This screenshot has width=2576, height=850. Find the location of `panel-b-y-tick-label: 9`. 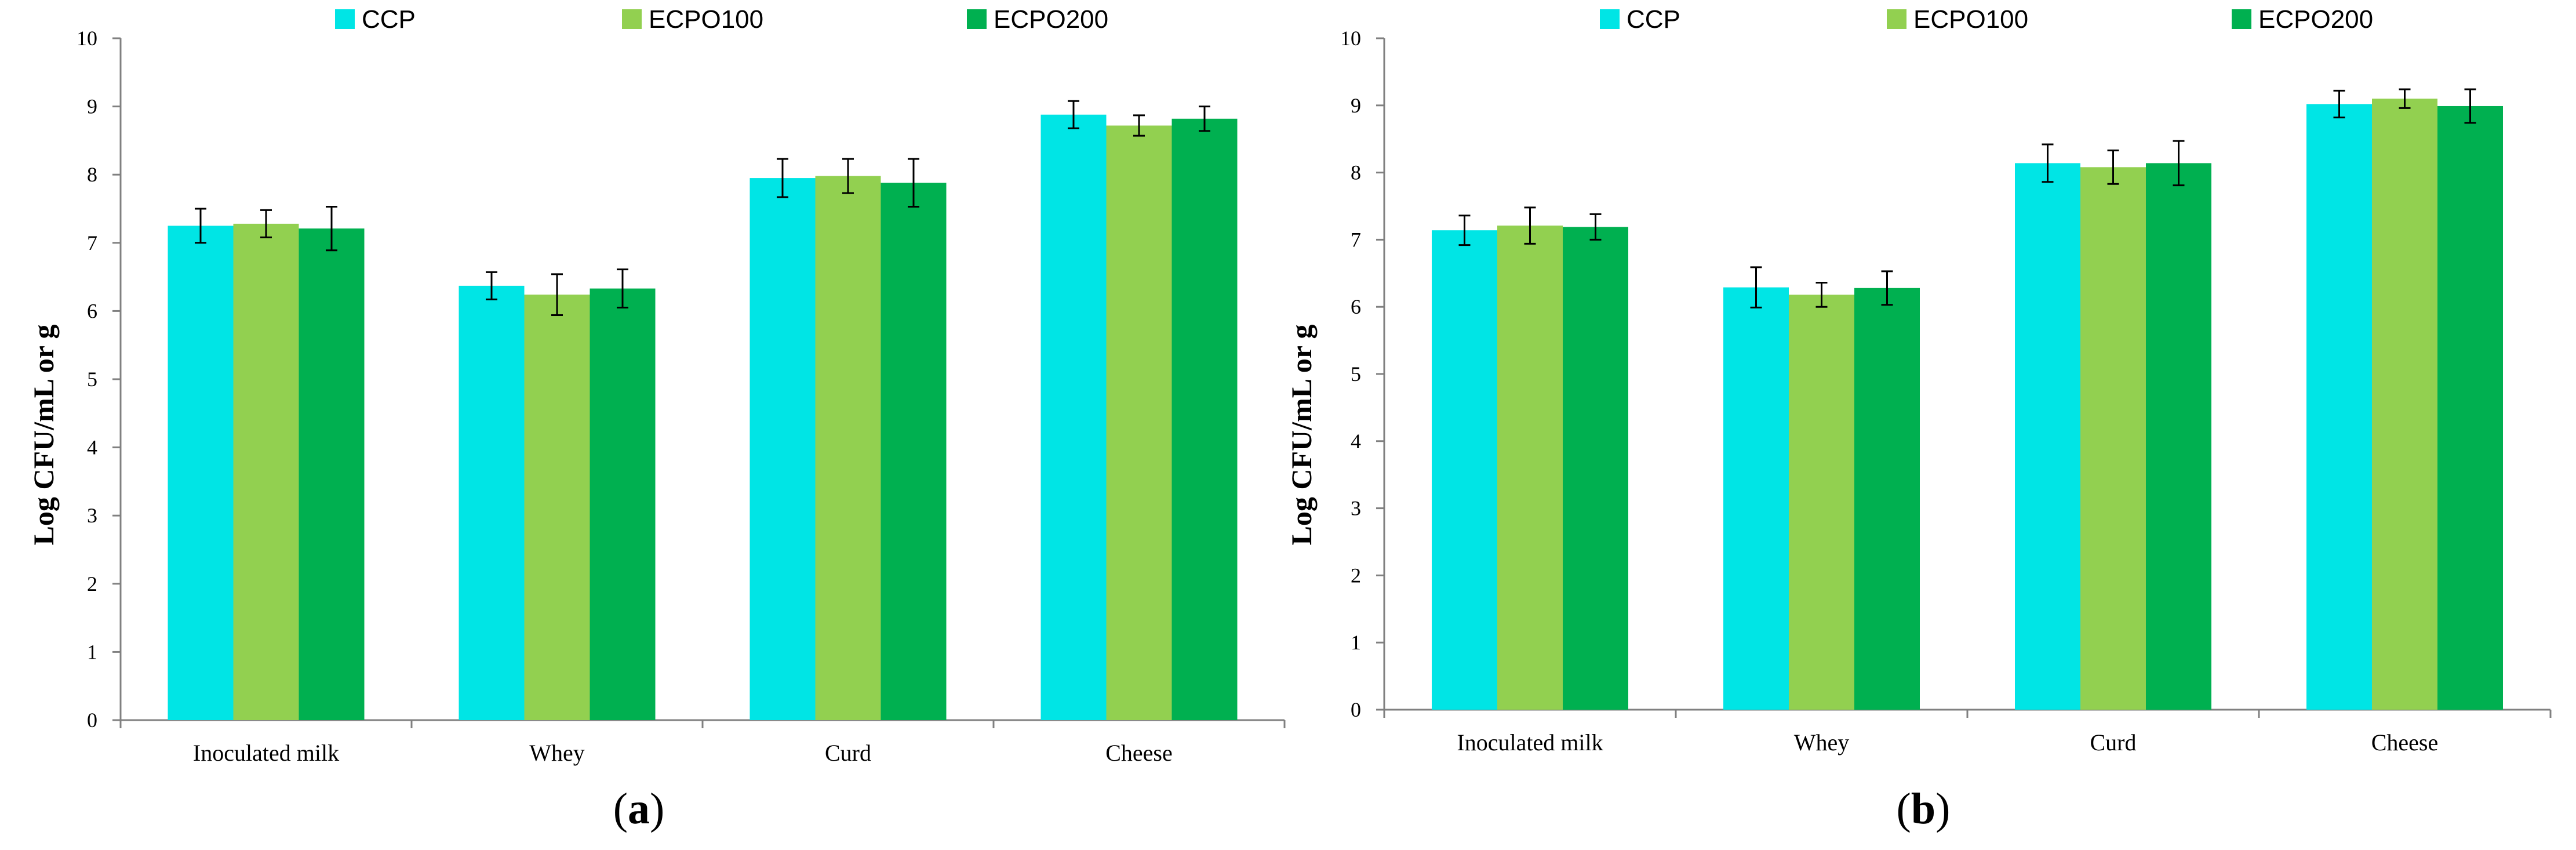

panel-b-y-tick-label: 9 is located at coordinates (1356, 105).